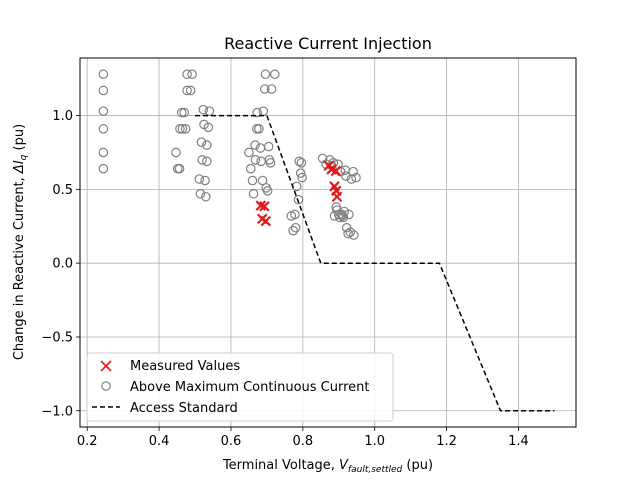 This screenshot has height=480, width=640. I want to click on legend-marker-measured-values, so click(106, 366).